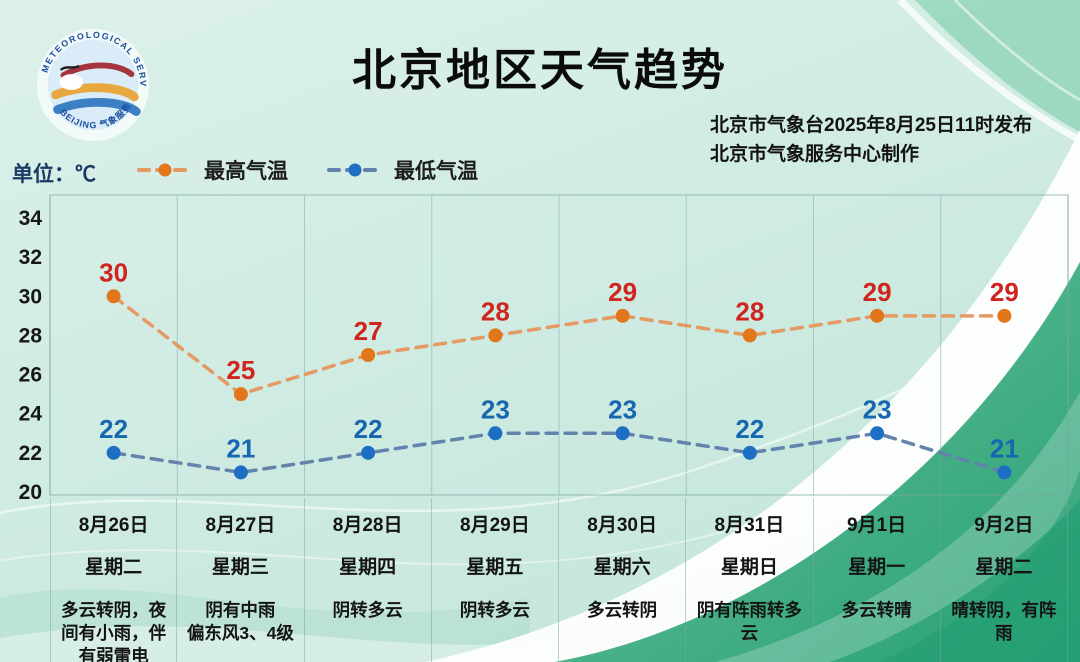 The image size is (1080, 662). What do you see at coordinates (246, 171) in the screenshot?
I see `legend-label-high: 最高气温` at bounding box center [246, 171].